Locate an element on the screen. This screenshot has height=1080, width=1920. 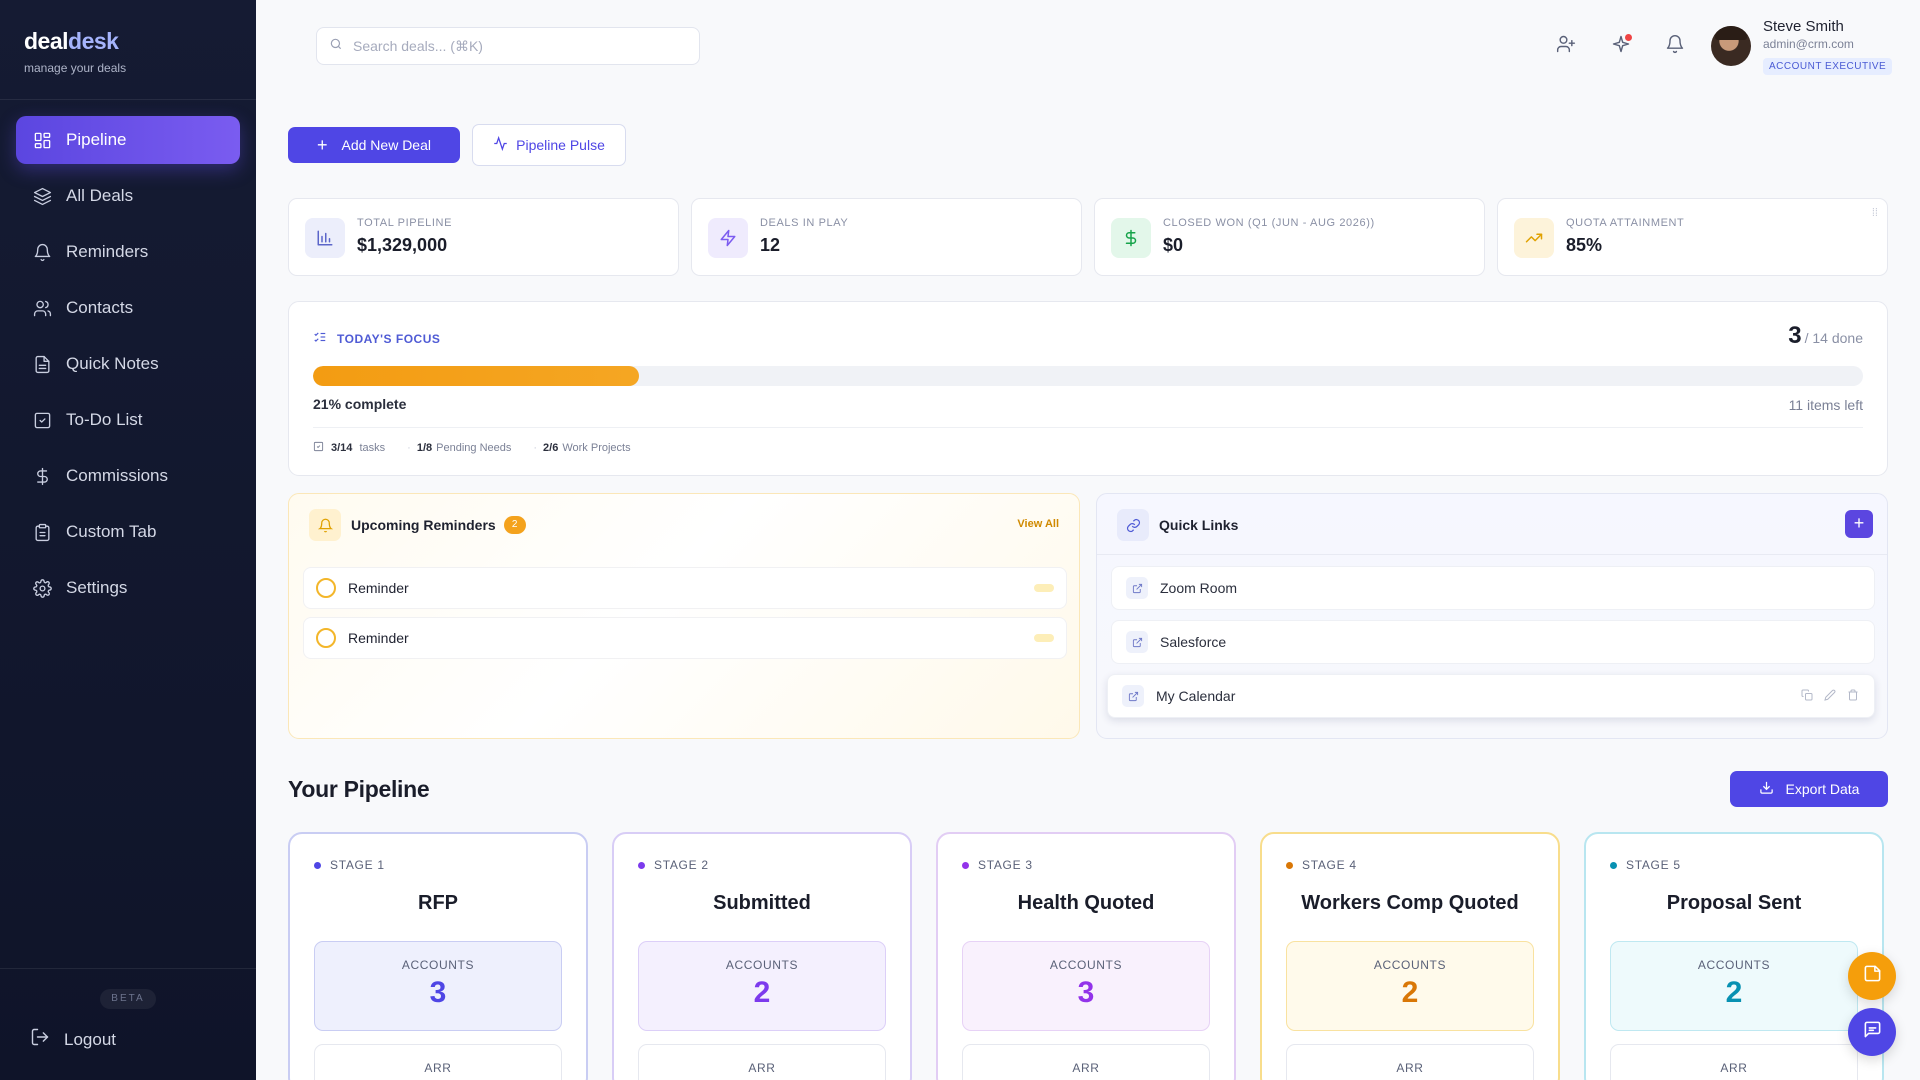
stage-name: Proposal Sent is located at coordinates (1734, 903).